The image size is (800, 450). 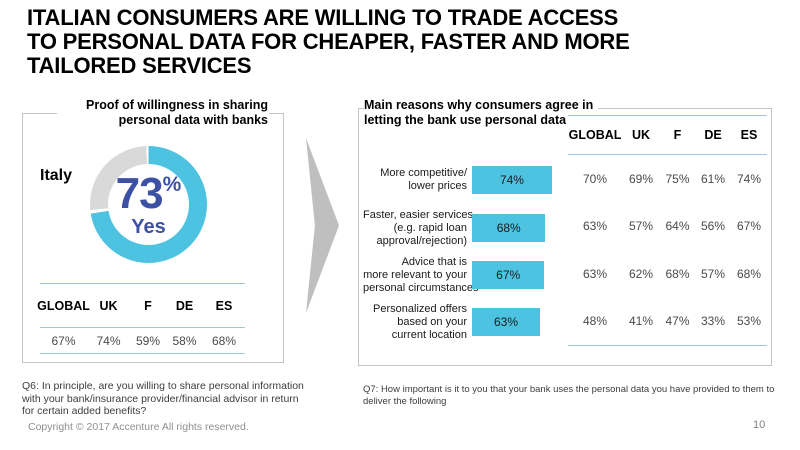 I want to click on bar-value-label: 67%, so click(x=508, y=275).